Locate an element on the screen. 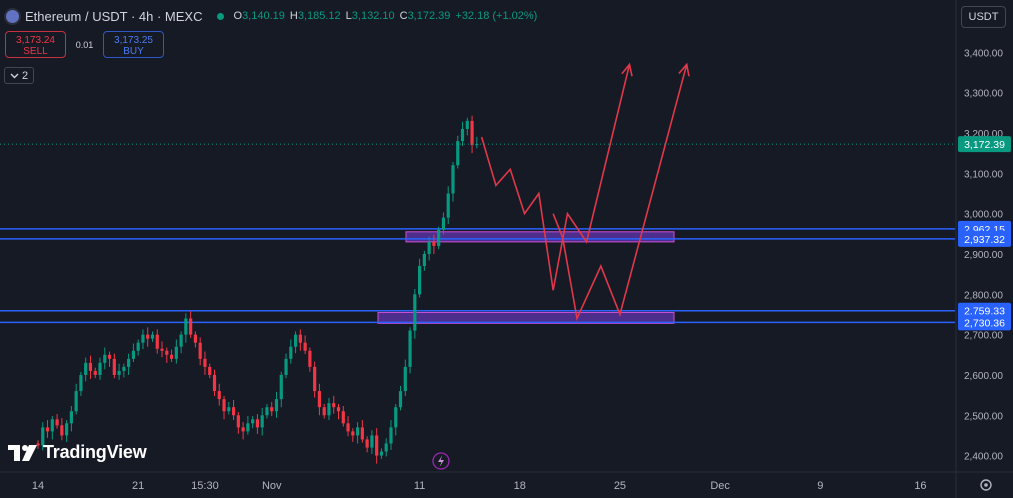 The width and height of the screenshot is (1013, 498). y-tick-label: 3,300.00 is located at coordinates (983, 94).